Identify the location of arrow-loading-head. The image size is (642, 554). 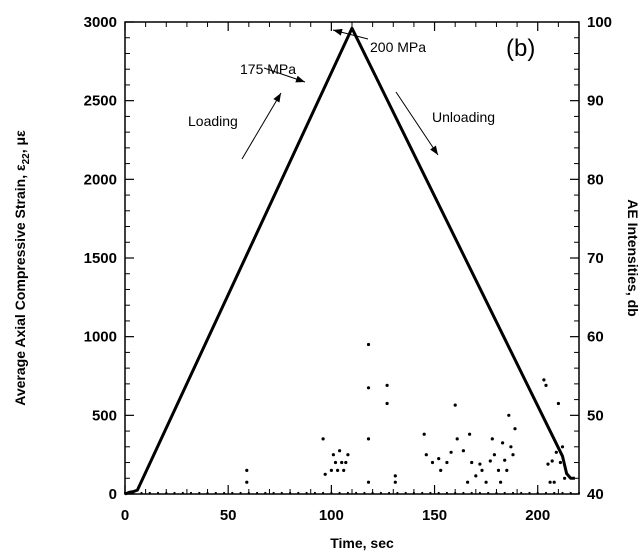
(277, 98).